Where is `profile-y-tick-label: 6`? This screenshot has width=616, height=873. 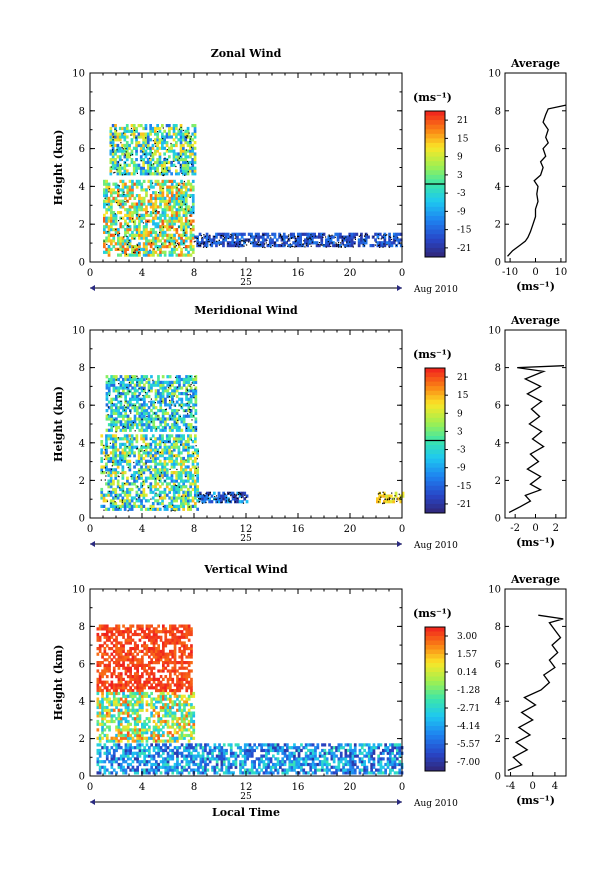
profile-y-tick-label: 6 is located at coordinates (498, 406).